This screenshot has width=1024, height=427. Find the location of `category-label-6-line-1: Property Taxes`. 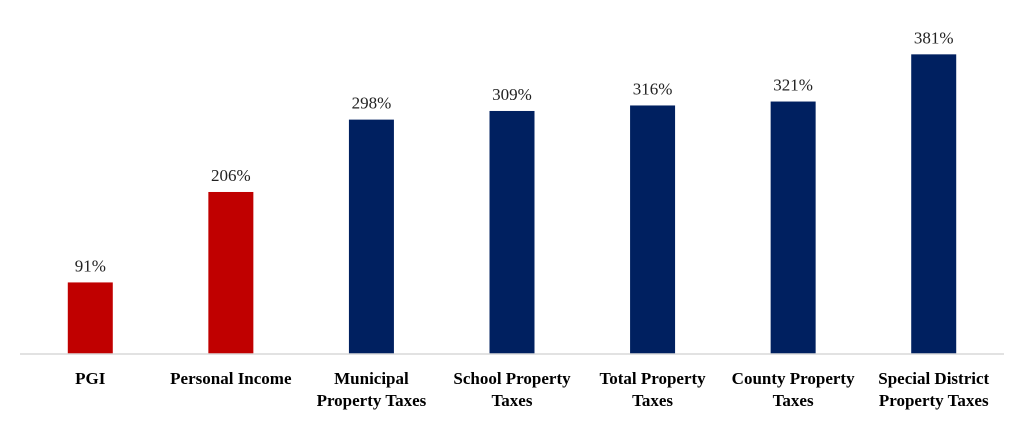

category-label-6-line-1: Property Taxes is located at coordinates (934, 400).